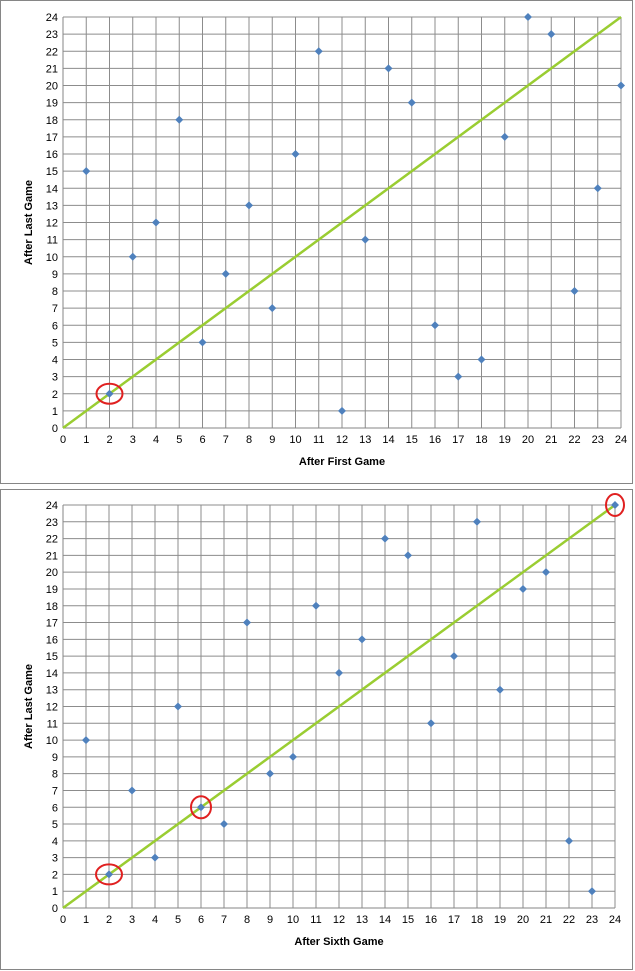 The image size is (635, 971). I want to click on chart2-x-tick-label: 9, so click(270, 920).